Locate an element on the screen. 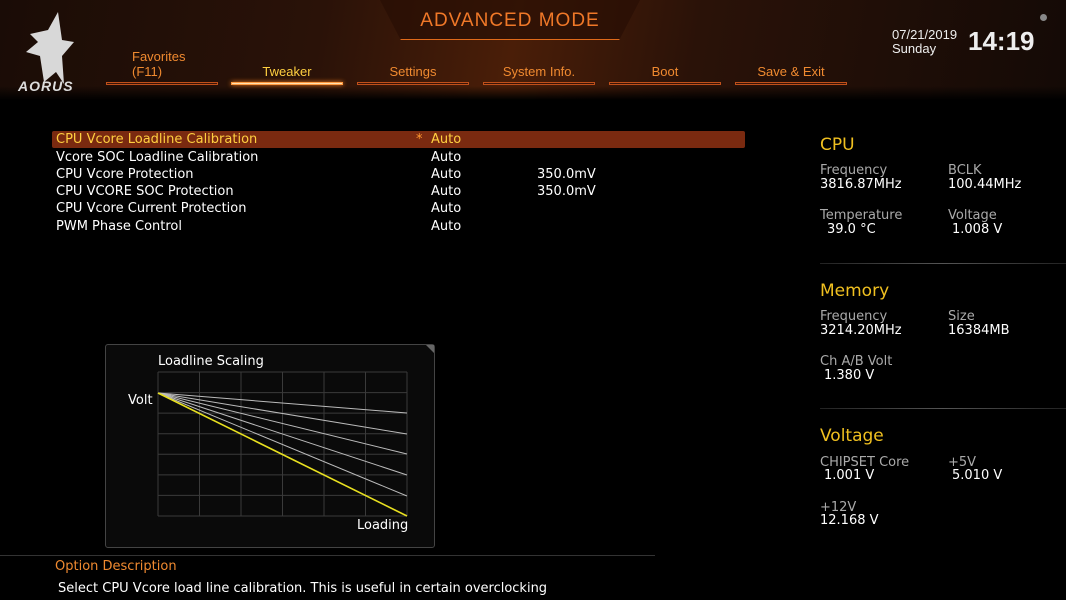 This screenshot has width=1066, height=600. status-dot-icon is located at coordinates (1043, 17).